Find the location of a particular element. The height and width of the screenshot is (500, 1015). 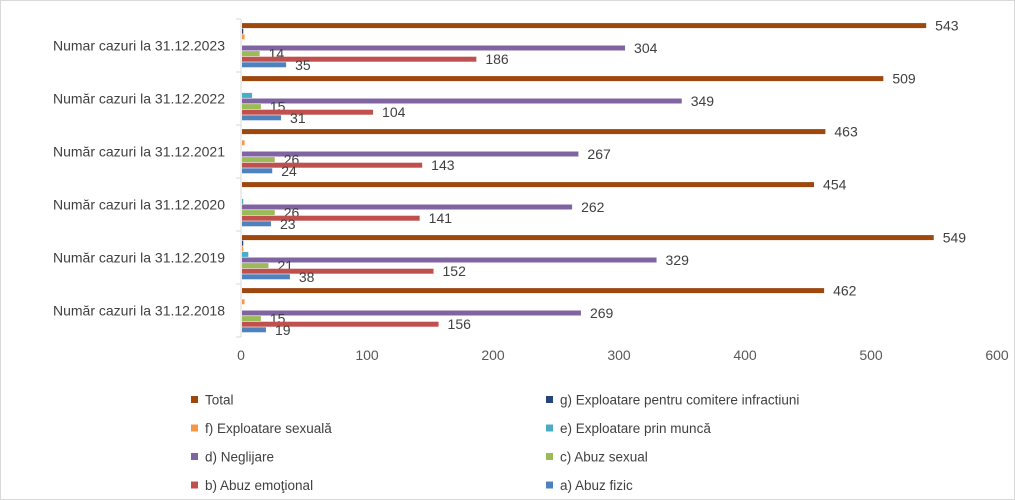

data-label: 143 is located at coordinates (443, 165).